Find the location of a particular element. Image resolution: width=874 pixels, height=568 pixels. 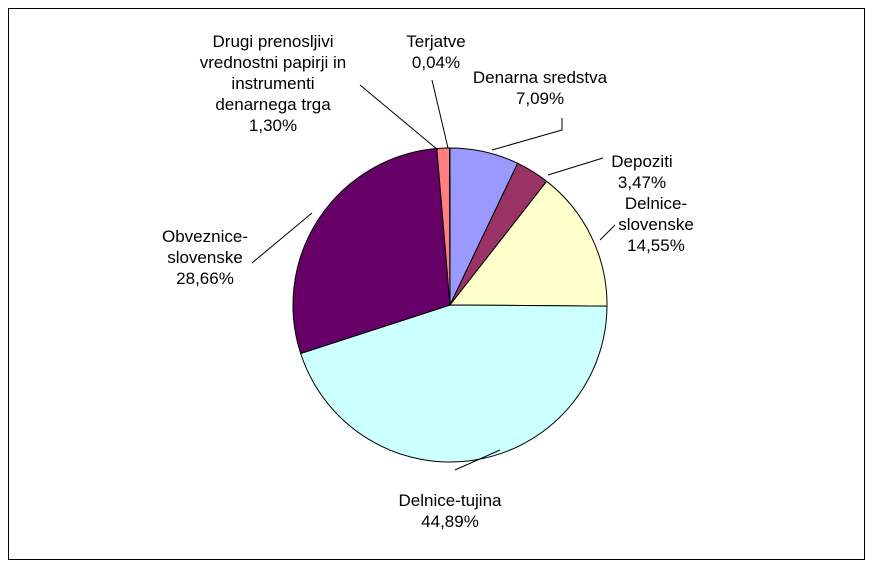

slice-name-label: denarnega trga is located at coordinates (273, 104).